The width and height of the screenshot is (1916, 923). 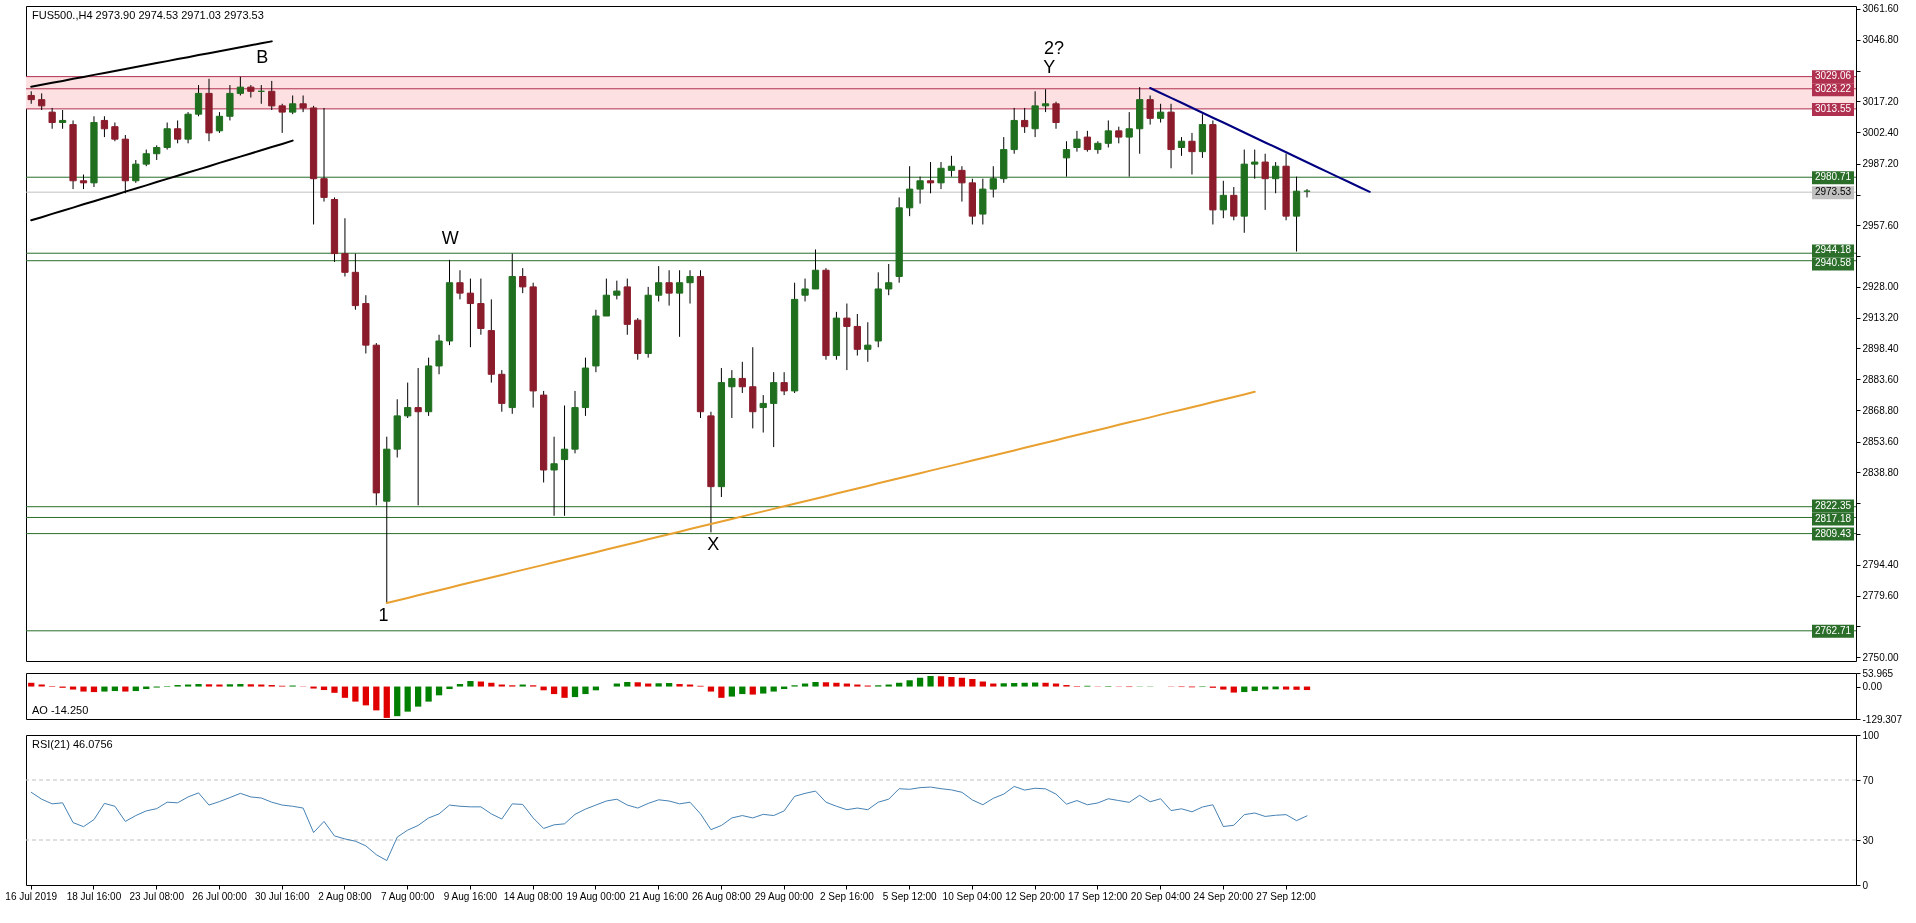 What do you see at coordinates (1881, 348) in the screenshot?
I see `y-tick-label: 2898.40` at bounding box center [1881, 348].